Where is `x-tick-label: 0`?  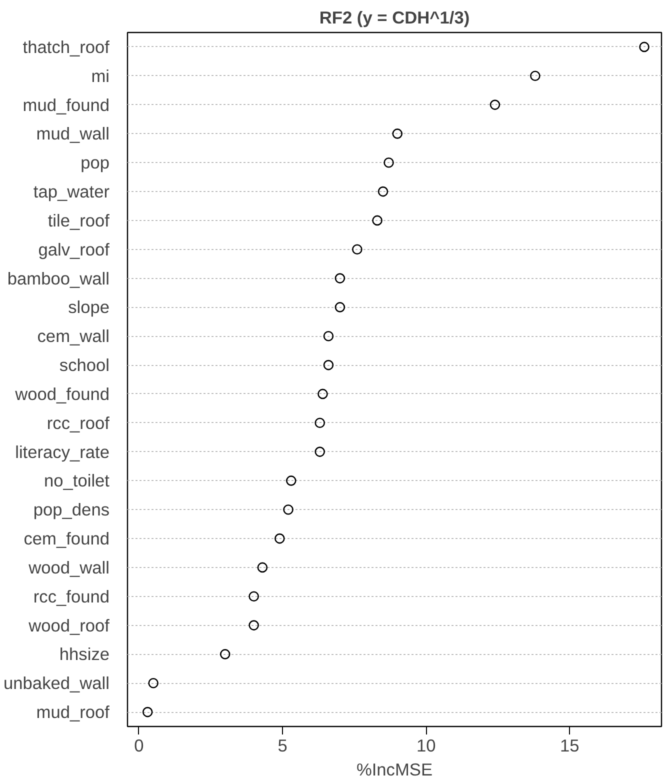
x-tick-label: 0 is located at coordinates (139, 746).